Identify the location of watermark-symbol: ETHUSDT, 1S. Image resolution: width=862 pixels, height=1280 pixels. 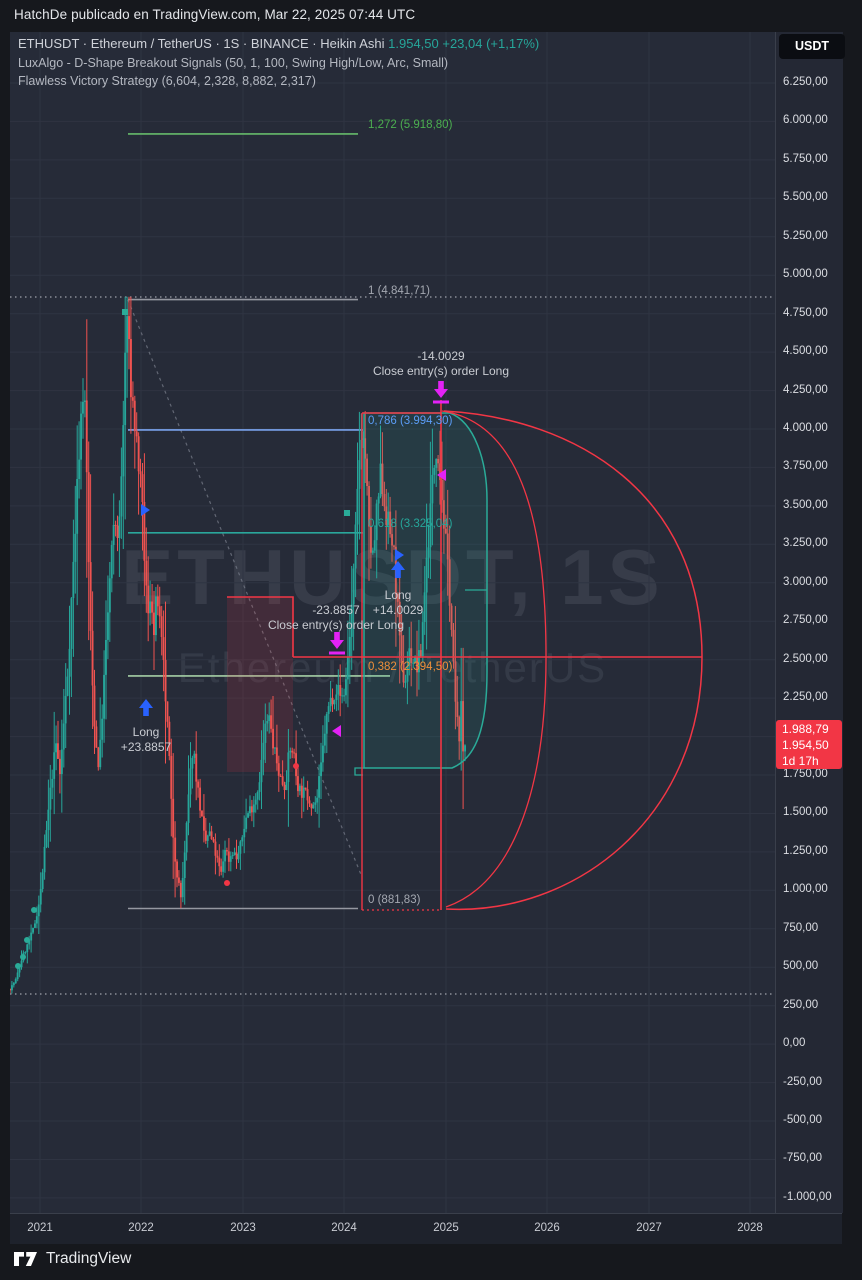
(392, 577).